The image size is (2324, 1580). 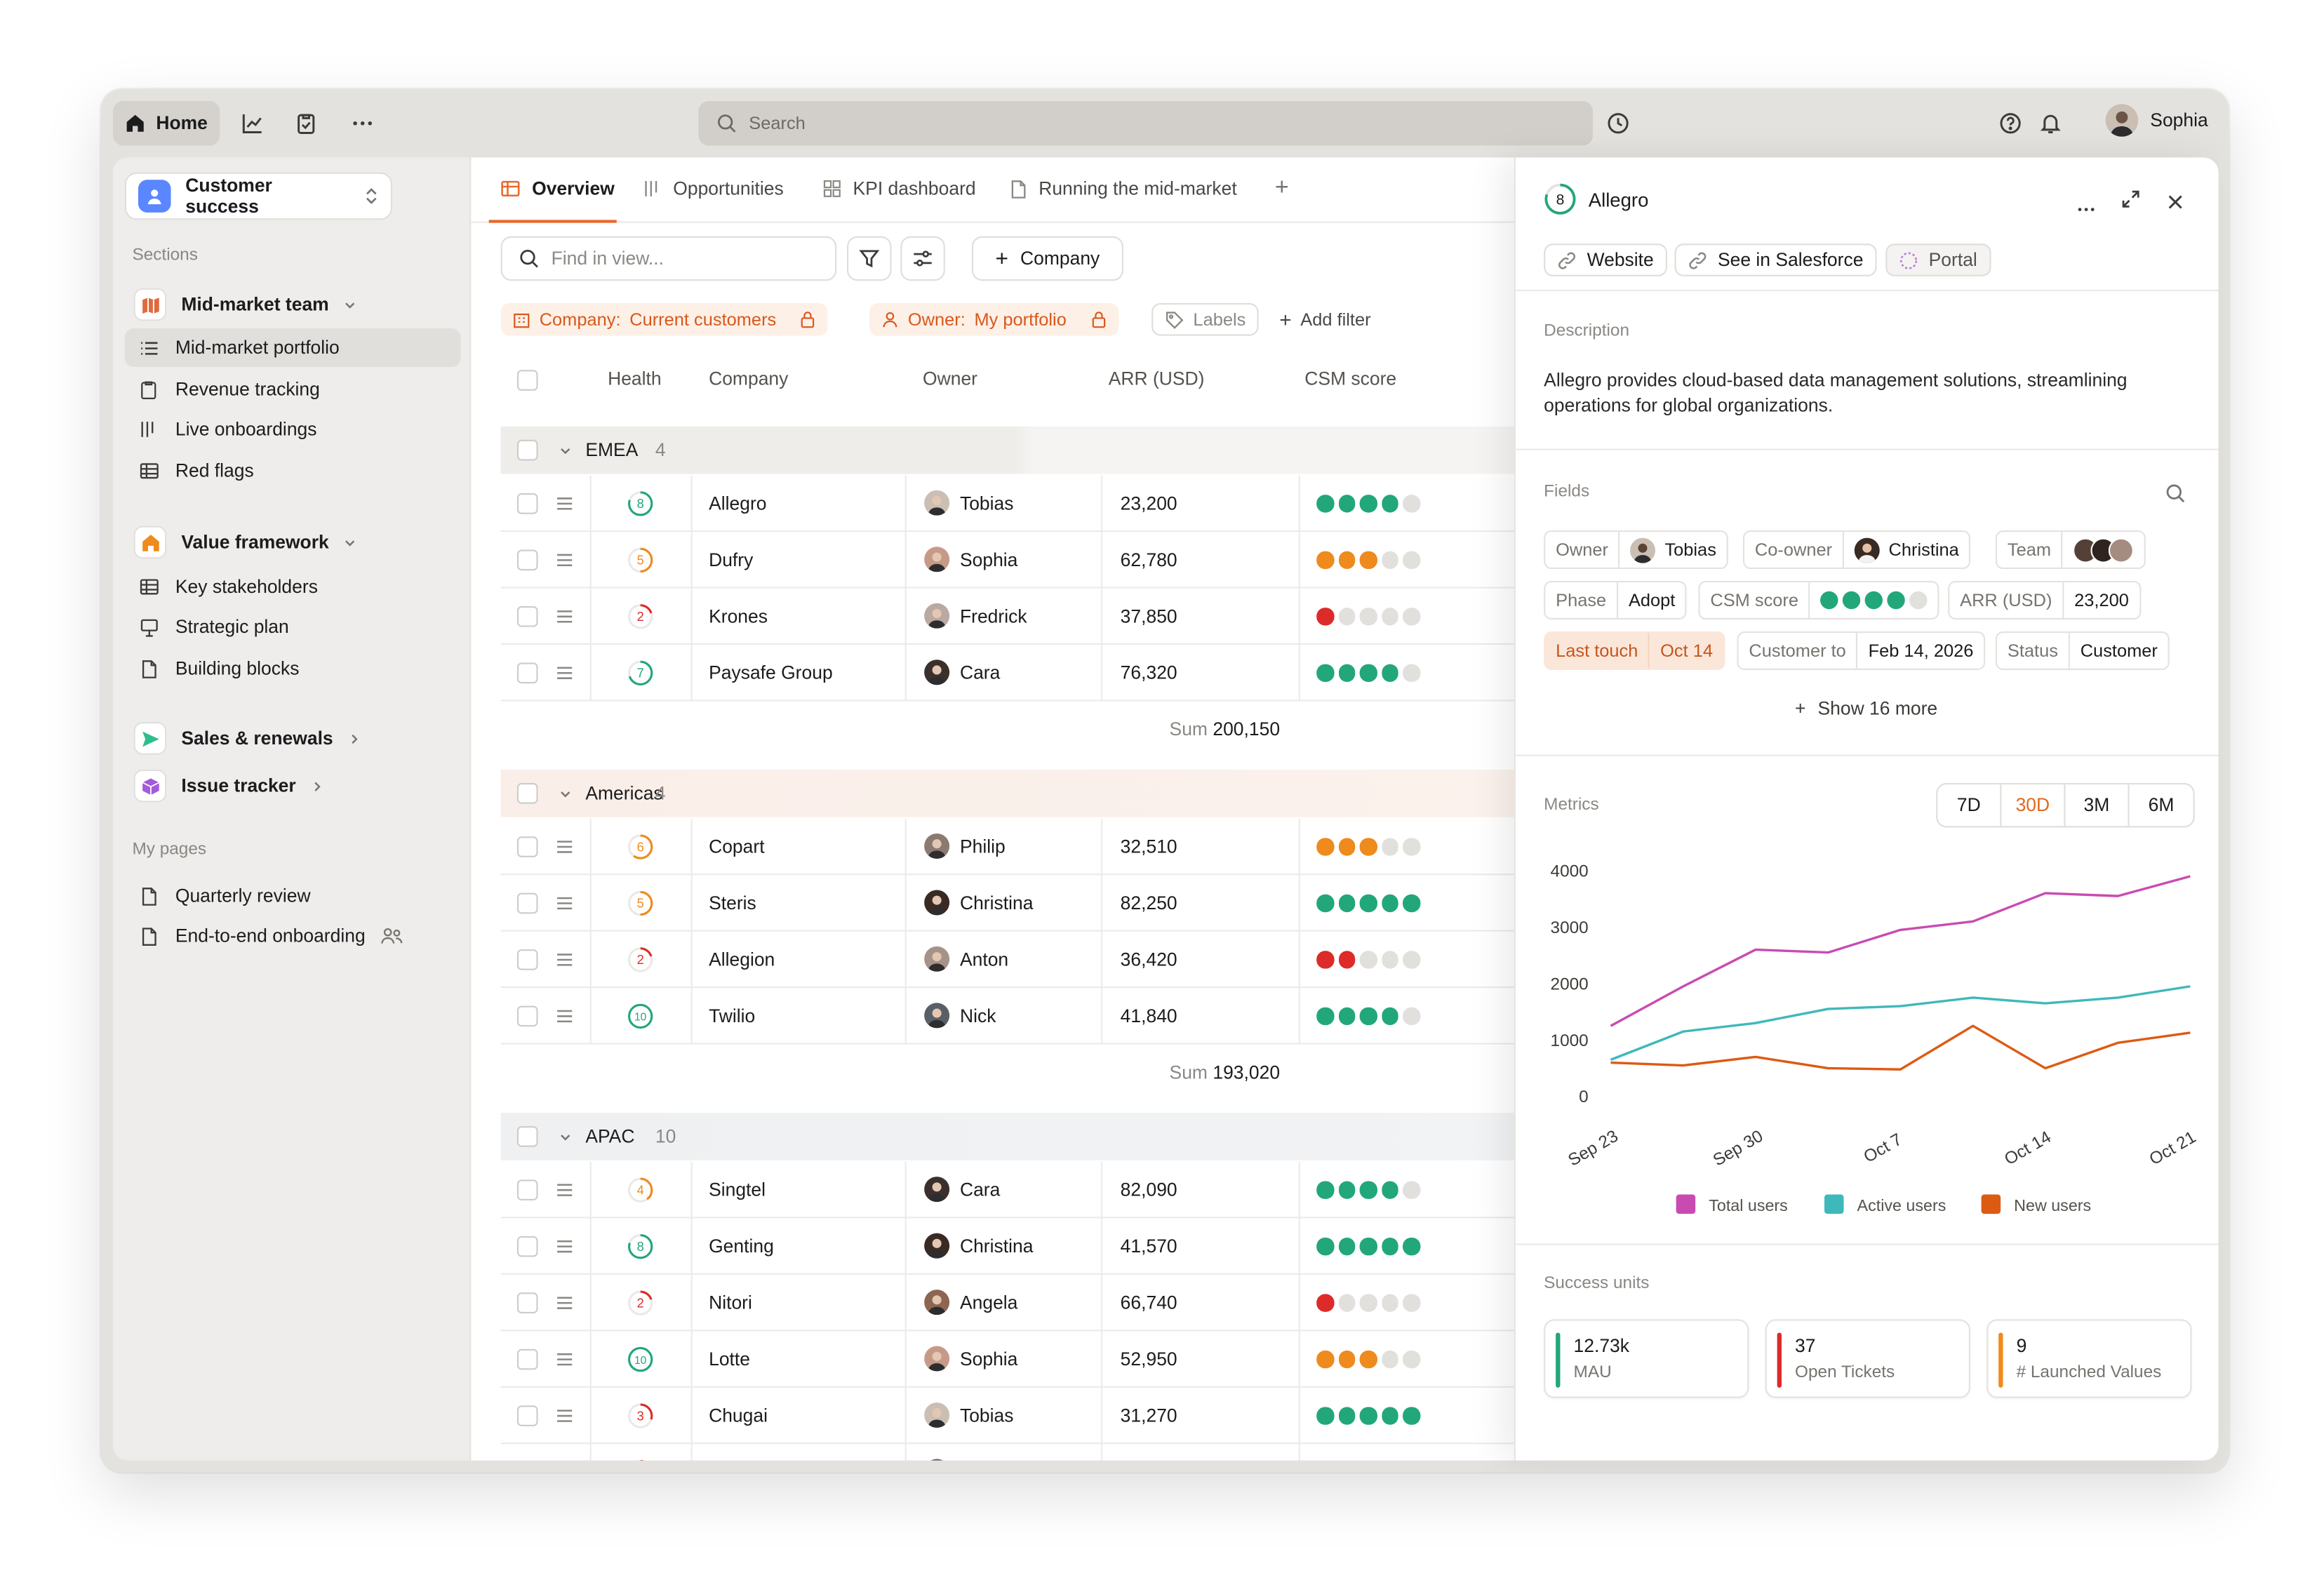 I want to click on sidebar-item-revenue-tracking: Revenue tracking, so click(x=293, y=389).